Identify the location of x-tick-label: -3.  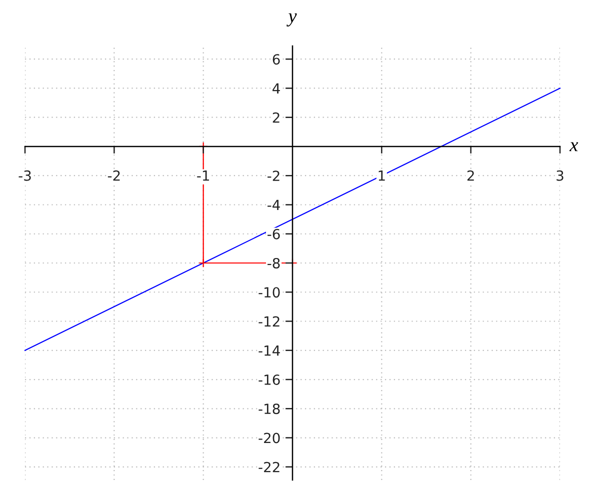
(24, 175).